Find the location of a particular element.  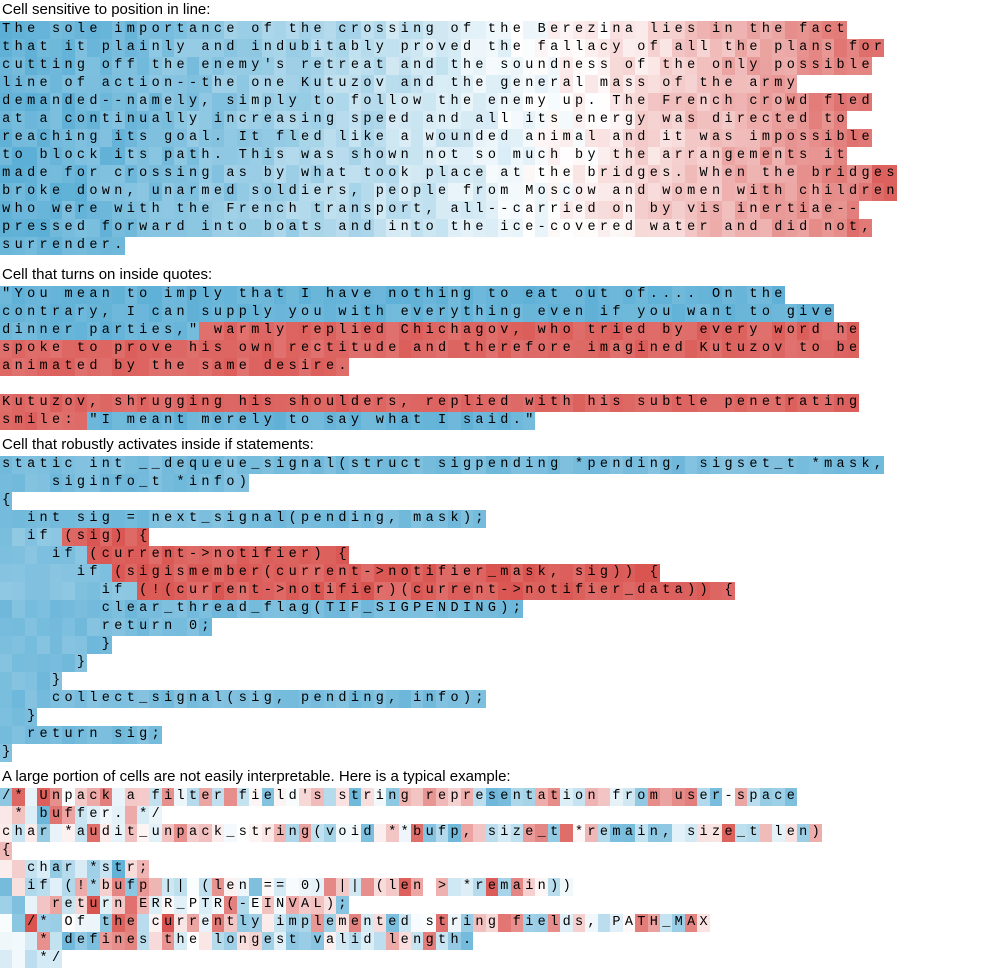

activation-char: ' is located at coordinates (305, 797).